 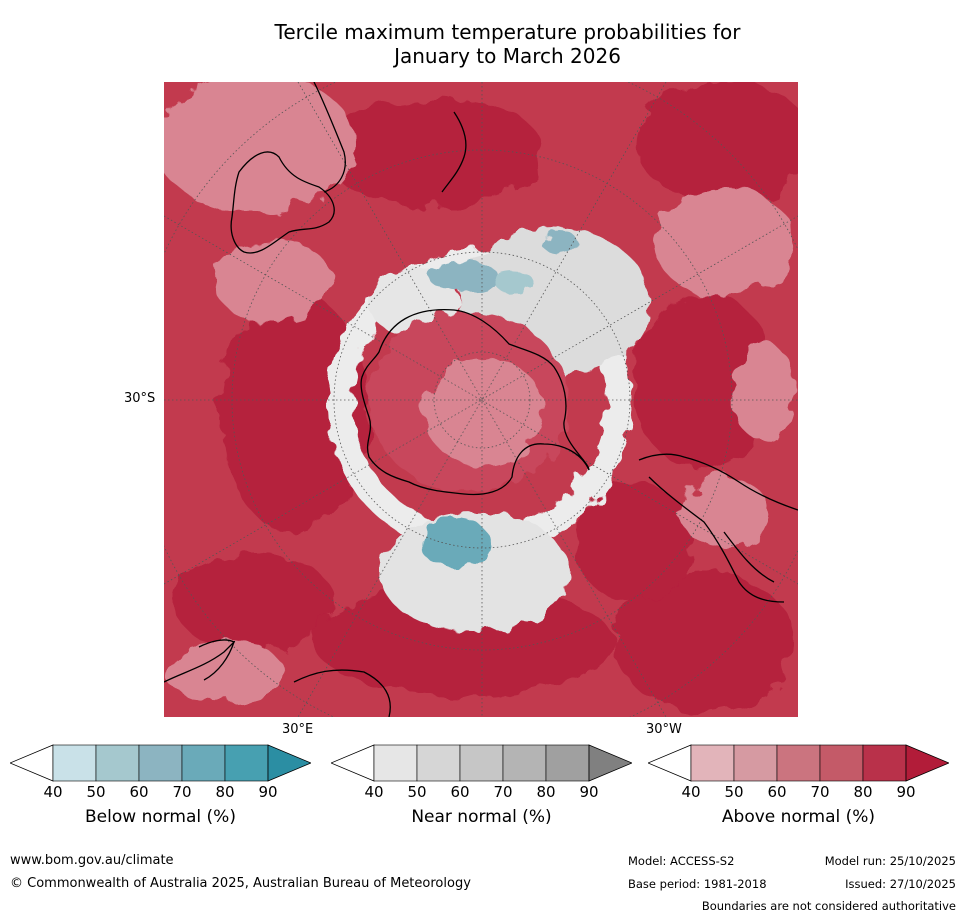 What do you see at coordinates (329, 137) in the screenshot?
I see `australia-east-coast` at bounding box center [329, 137].